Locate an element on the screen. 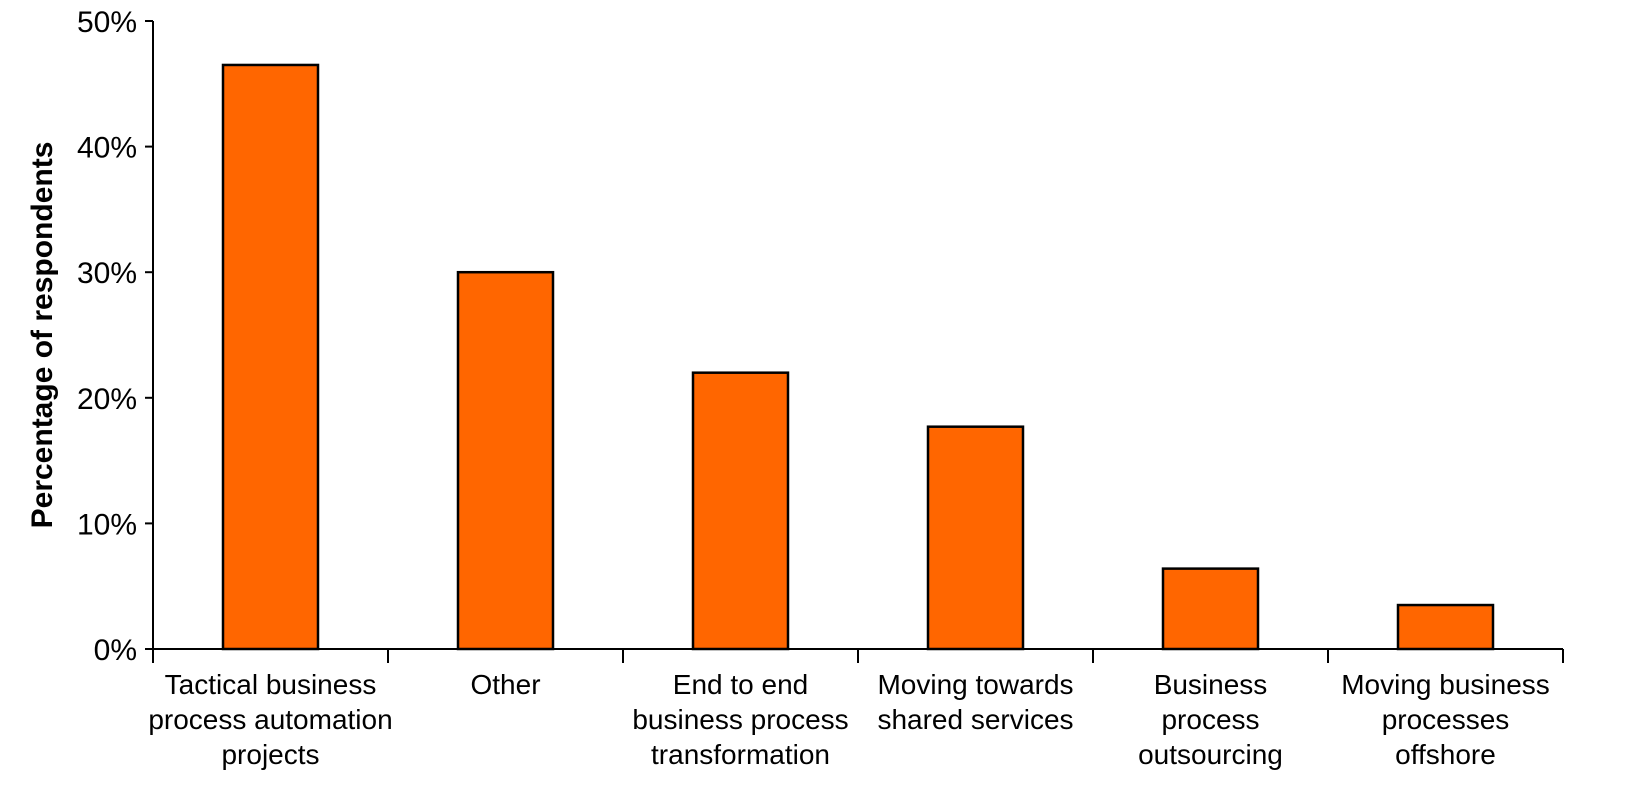 Image resolution: width=1630 pixels, height=802 pixels. y-axis-title: Percentage of respondents is located at coordinates (42, 335).